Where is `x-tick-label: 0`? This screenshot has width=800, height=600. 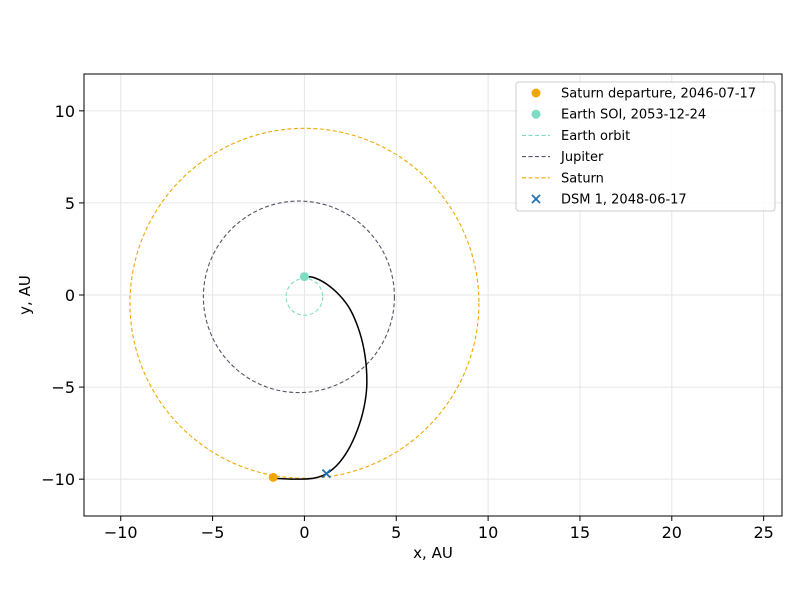 x-tick-label: 0 is located at coordinates (304, 532).